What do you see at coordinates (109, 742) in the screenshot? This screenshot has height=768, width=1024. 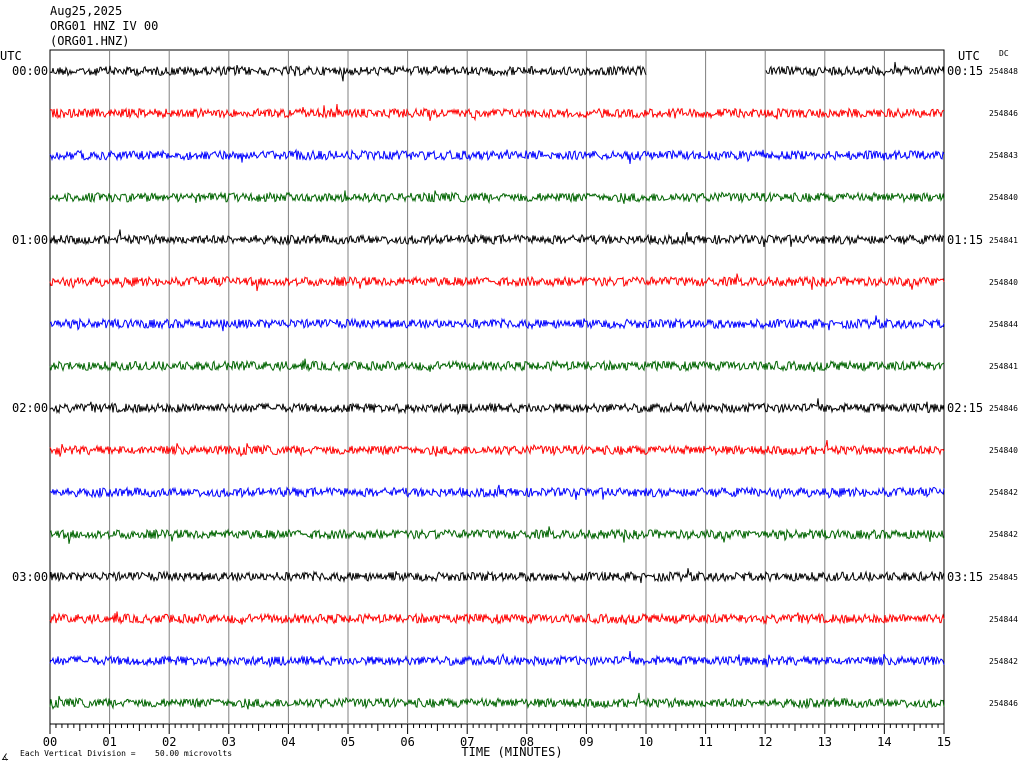 I see `x-tick-label: 01` at bounding box center [109, 742].